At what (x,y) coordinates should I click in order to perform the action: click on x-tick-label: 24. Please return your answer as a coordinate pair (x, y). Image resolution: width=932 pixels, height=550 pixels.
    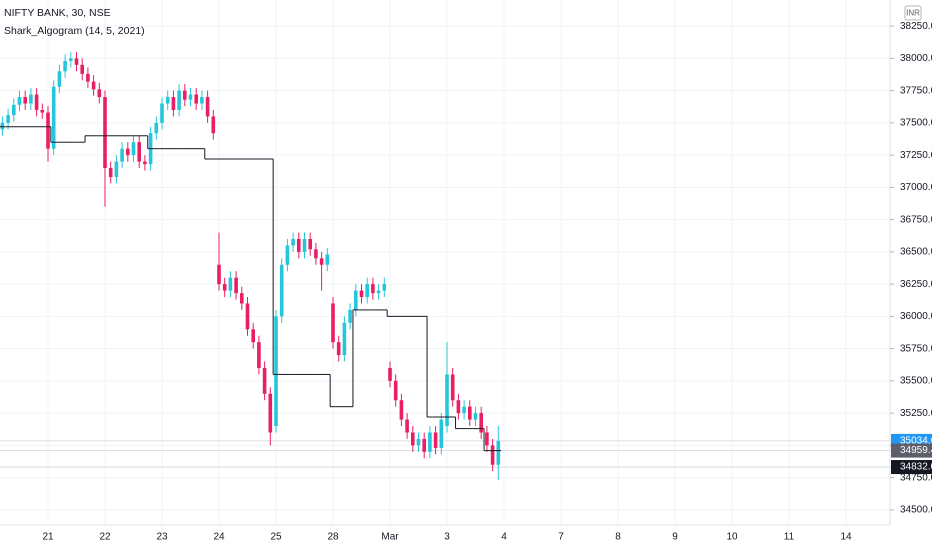
    Looking at the image, I should click on (219, 537).